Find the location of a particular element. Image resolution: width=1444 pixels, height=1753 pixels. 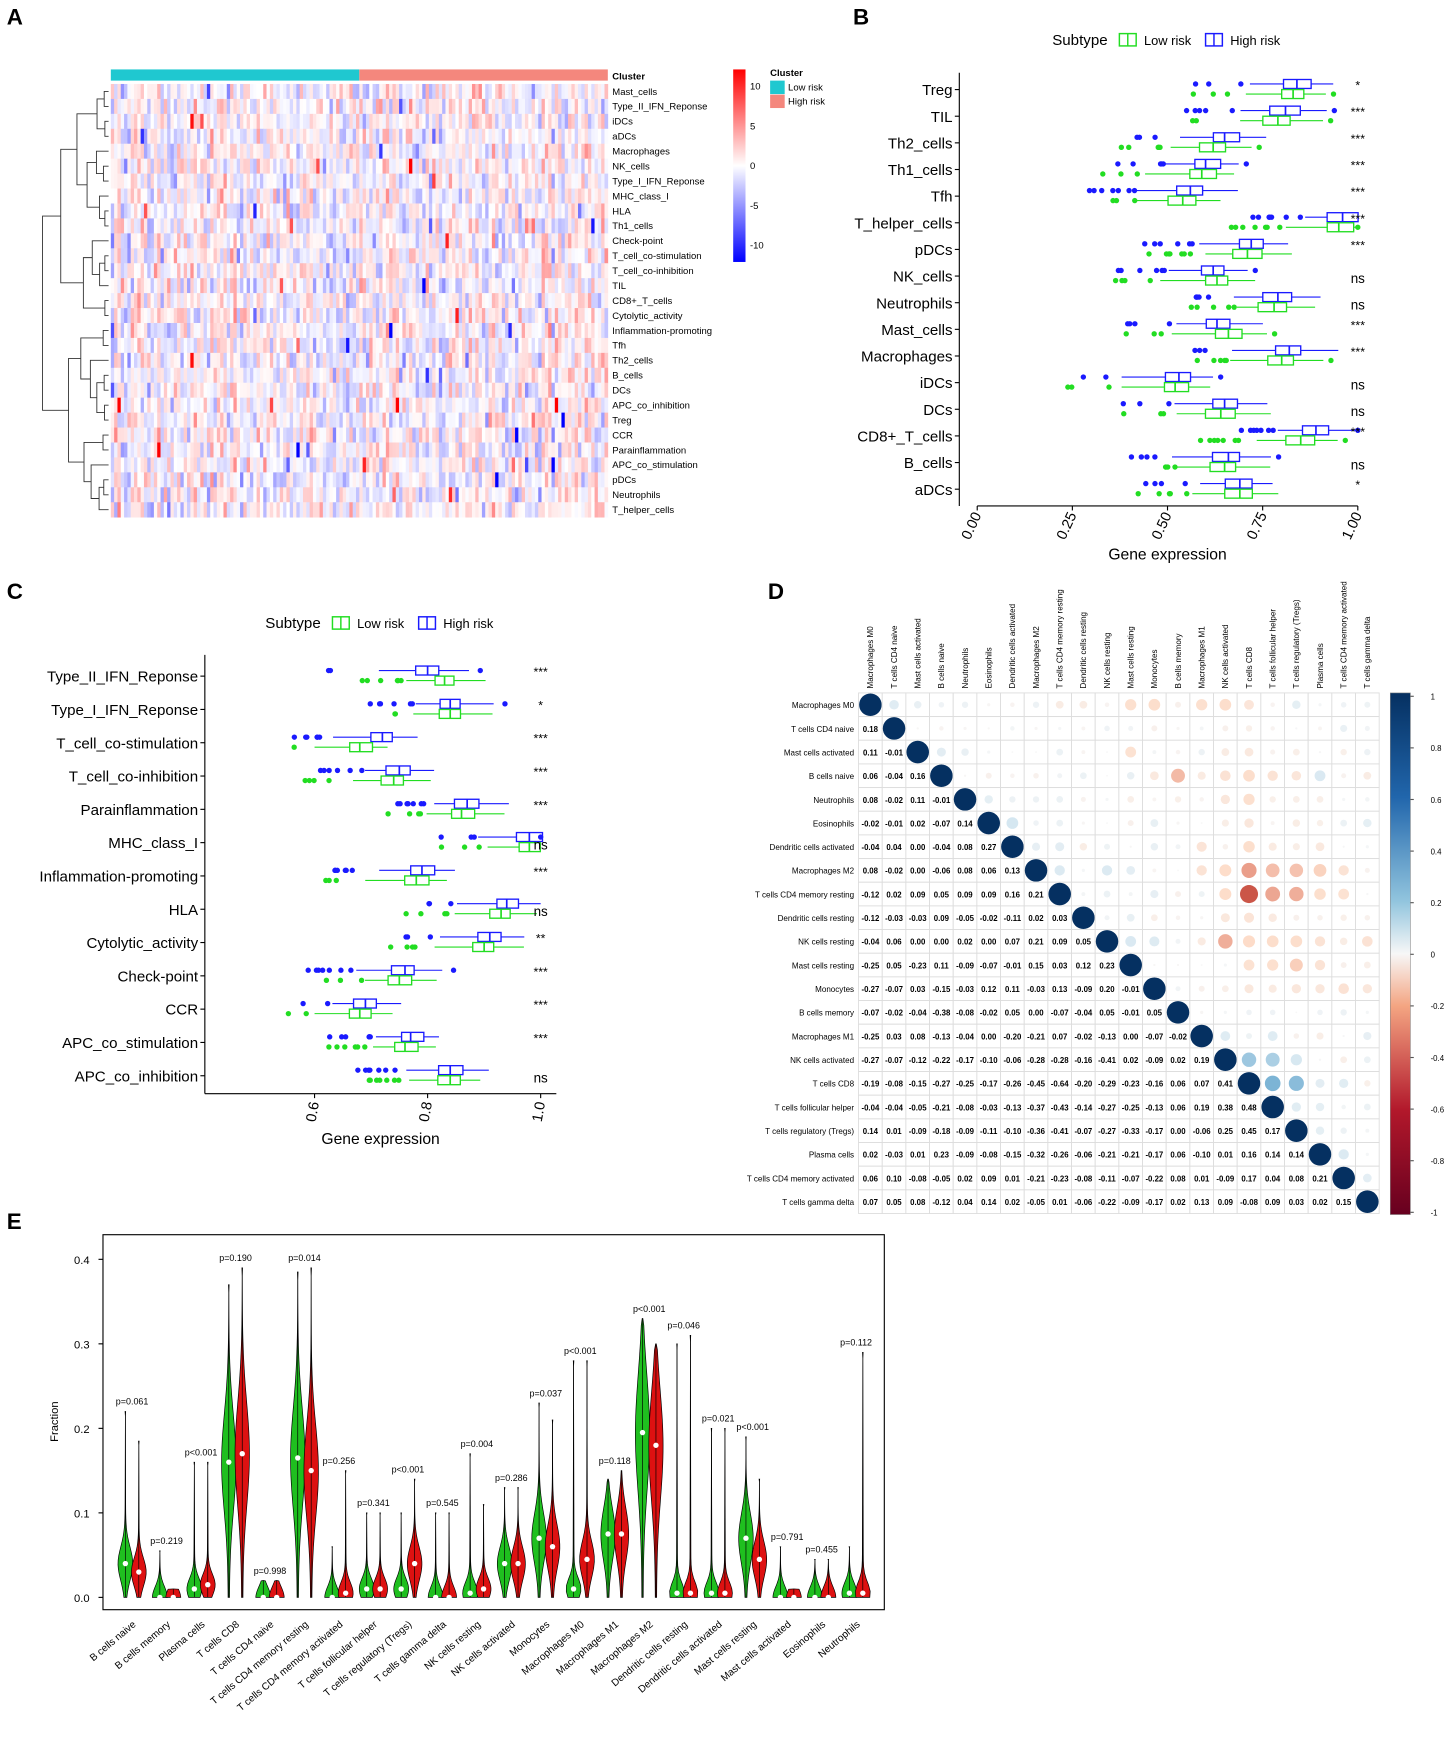

x-tick-label: 0.6 is located at coordinates (313, 1112).